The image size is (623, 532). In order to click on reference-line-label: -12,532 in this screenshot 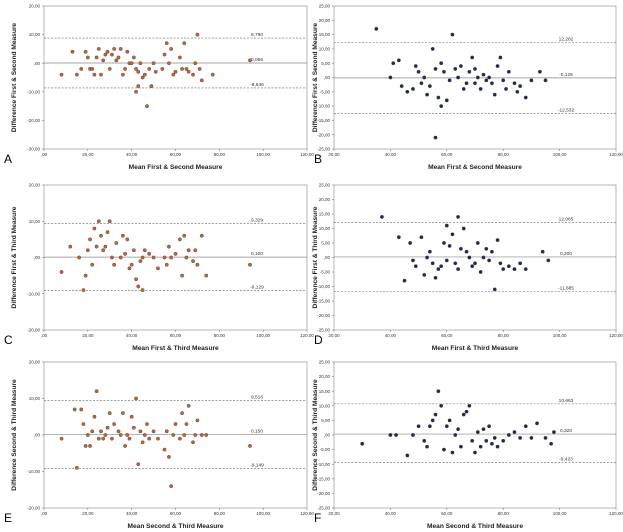, I will do `click(566, 110)`.